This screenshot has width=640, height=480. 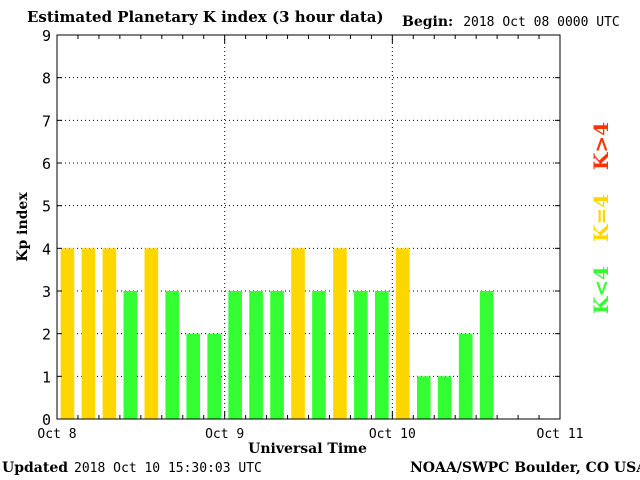 I want to click on y-tick-label: 6, so click(x=46, y=164).